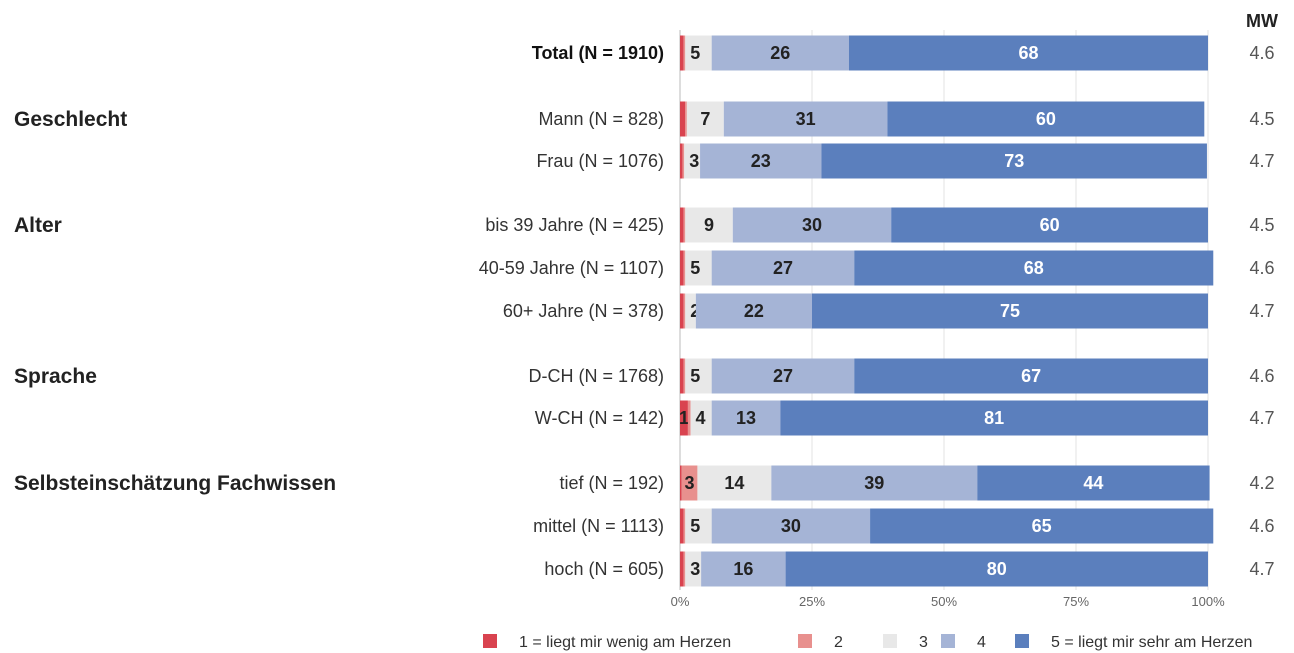  I want to click on segment-label: 16, so click(743, 569).